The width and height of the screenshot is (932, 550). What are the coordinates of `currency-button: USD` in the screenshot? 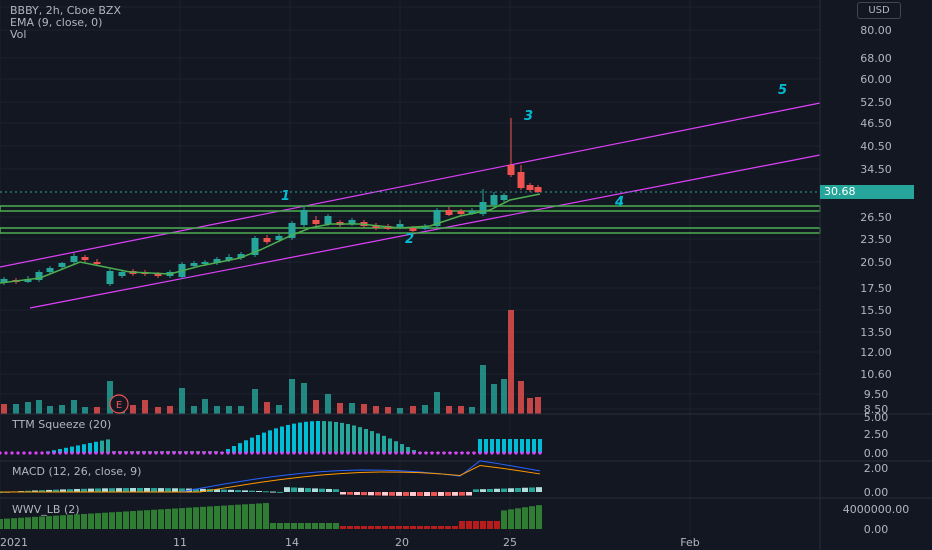 It's located at (879, 10).